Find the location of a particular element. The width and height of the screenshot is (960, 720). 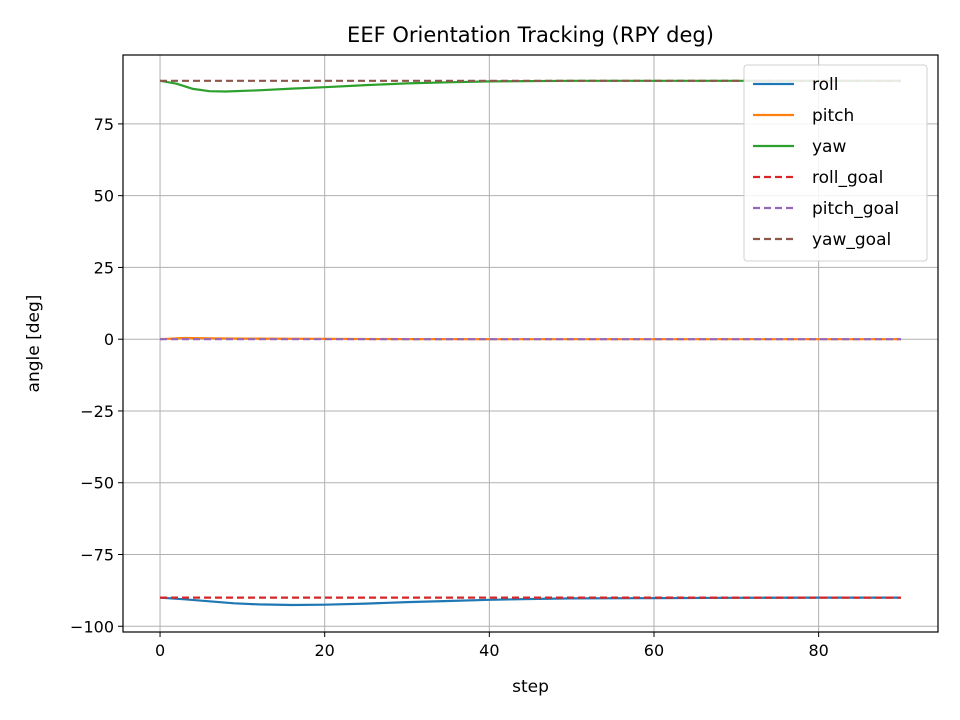

legend-label-pitch-goal: pitch_goal is located at coordinates (855, 209).